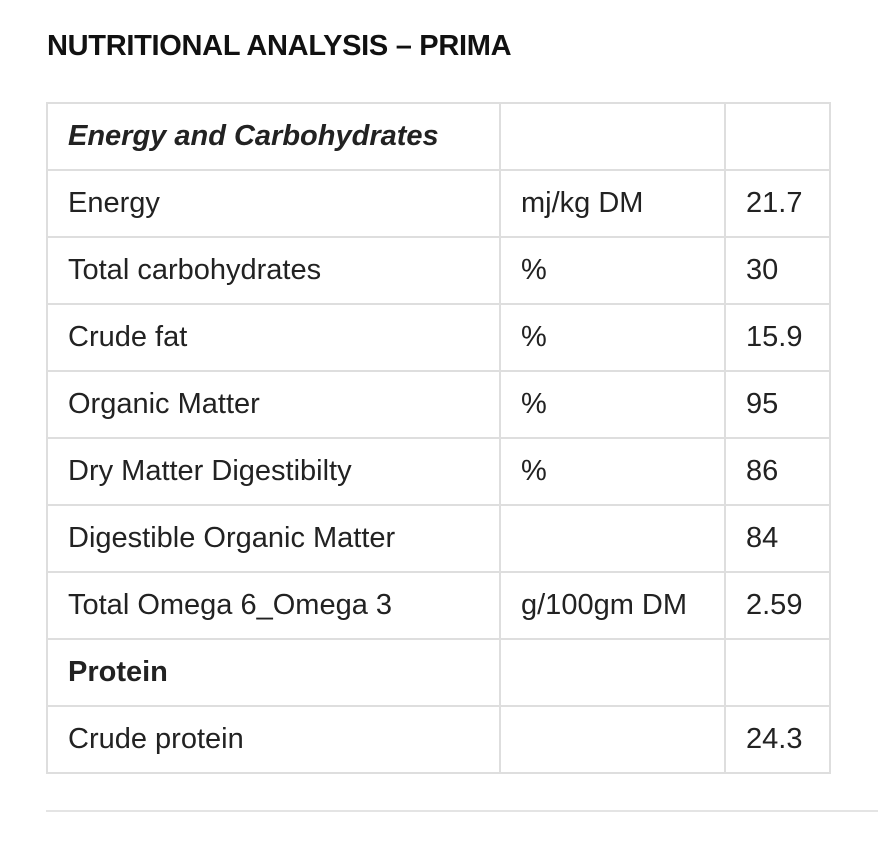  I want to click on table-row: Total Omega 6_Omega 3 g/100gm DM 2.59, so click(438, 605).